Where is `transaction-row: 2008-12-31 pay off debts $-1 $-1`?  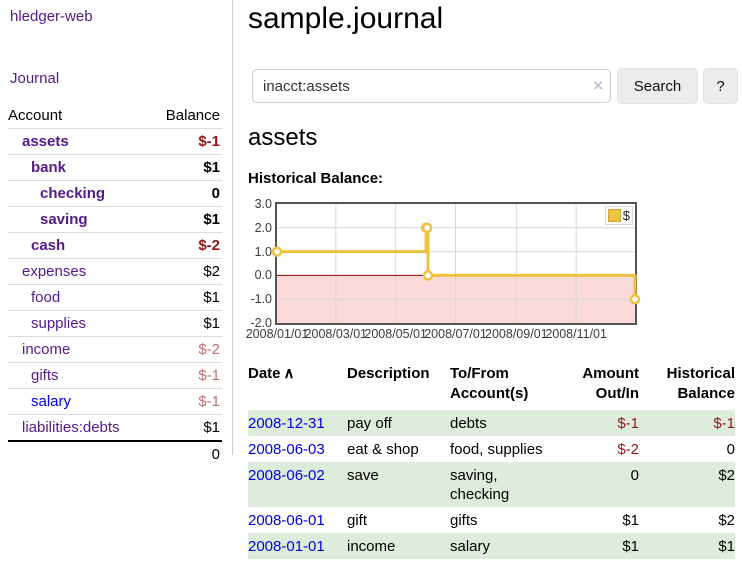
transaction-row: 2008-12-31 pay off debts $-1 $-1 is located at coordinates (491, 423).